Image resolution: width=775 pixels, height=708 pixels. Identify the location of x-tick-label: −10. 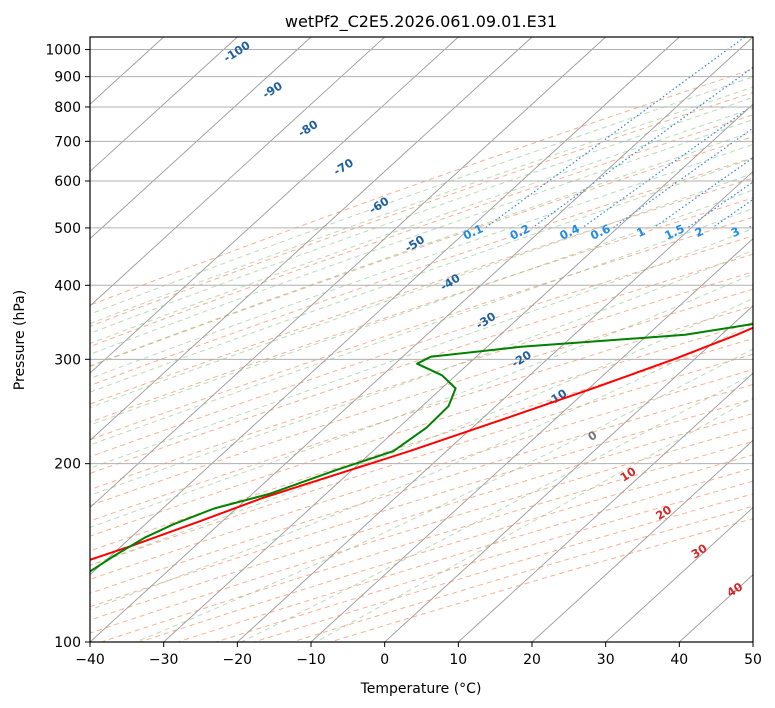
(311, 660).